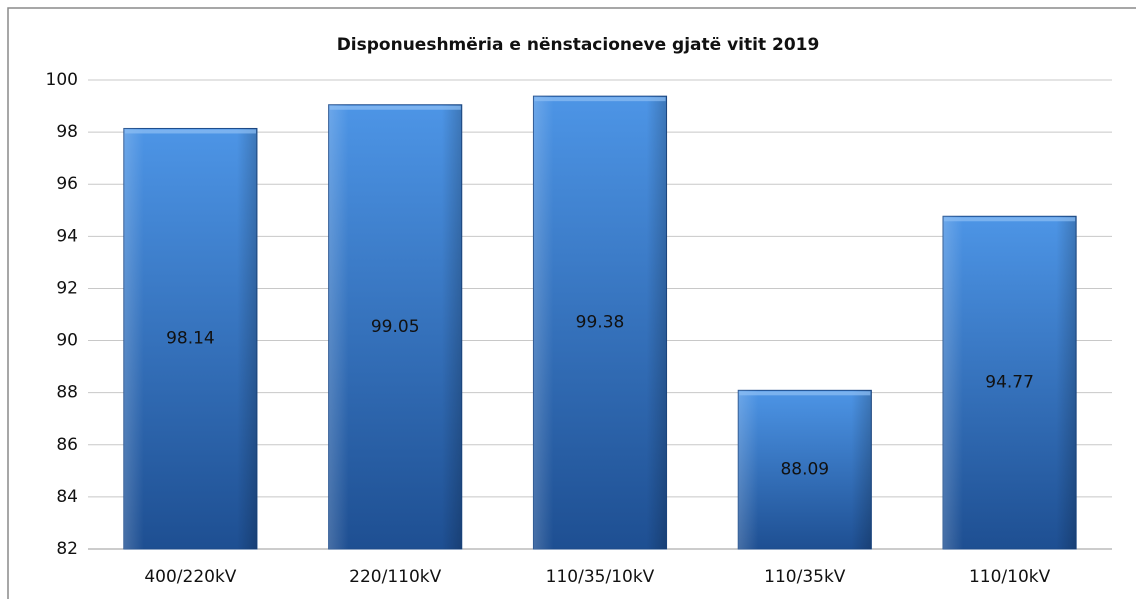 This screenshot has width=1136, height=599. What do you see at coordinates (62, 80) in the screenshot?
I see `y-tick-label: 100` at bounding box center [62, 80].